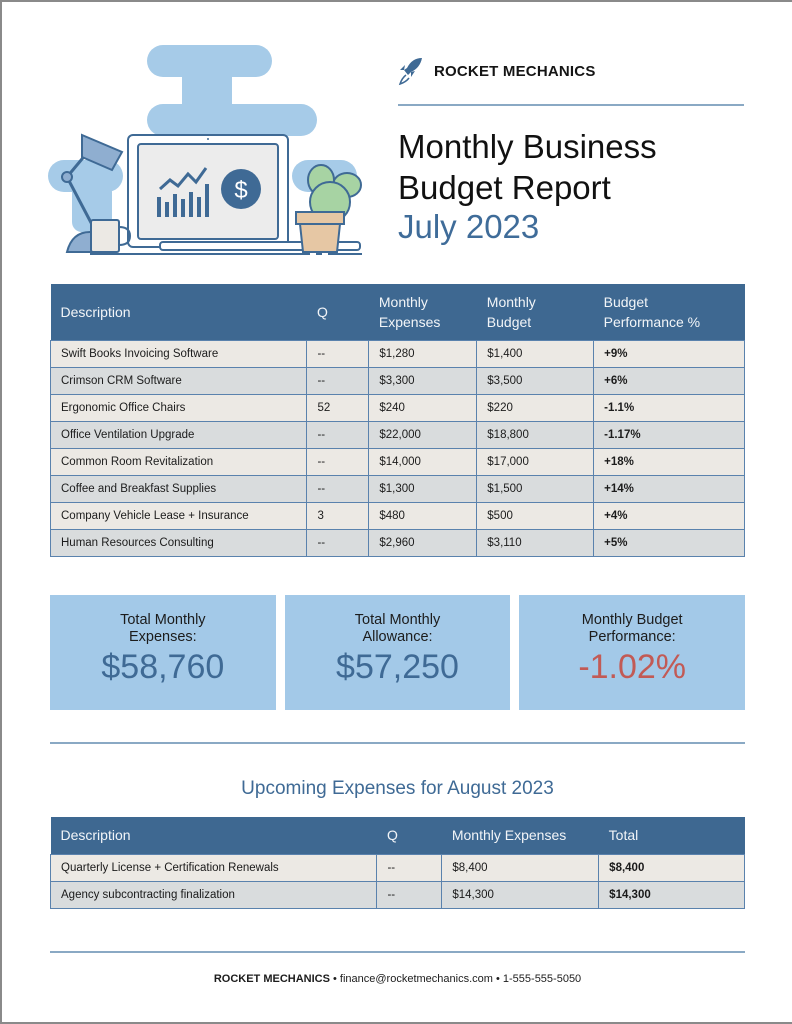  Describe the element at coordinates (504, 187) in the screenshot. I see `title-line-2: Budget Report` at that location.